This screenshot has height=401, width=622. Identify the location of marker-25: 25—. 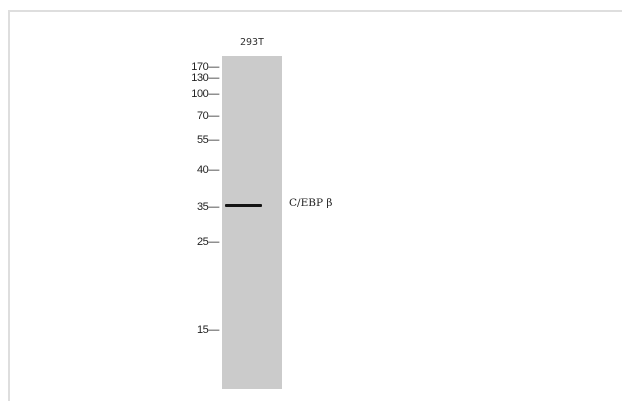
(207, 242).